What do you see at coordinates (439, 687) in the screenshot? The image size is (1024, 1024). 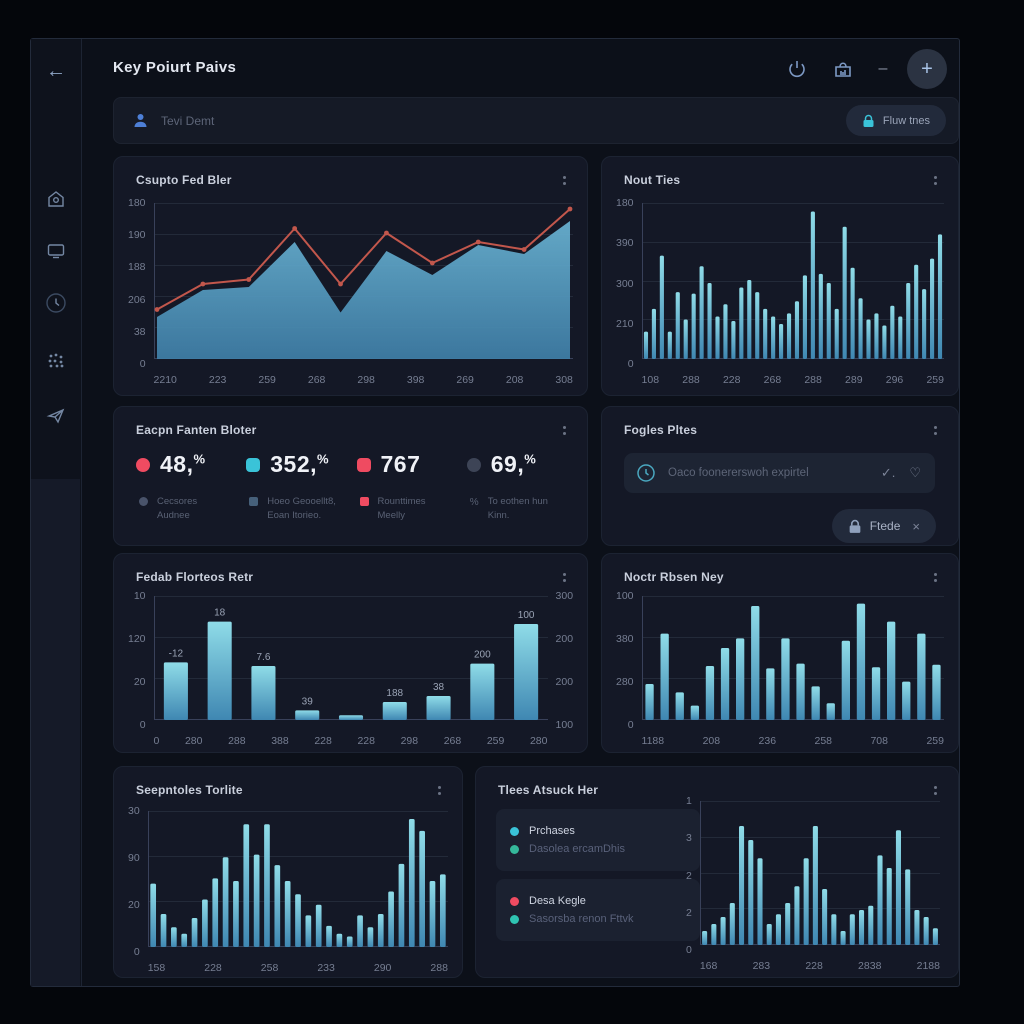 I see `svg-text: 38` at bounding box center [439, 687].